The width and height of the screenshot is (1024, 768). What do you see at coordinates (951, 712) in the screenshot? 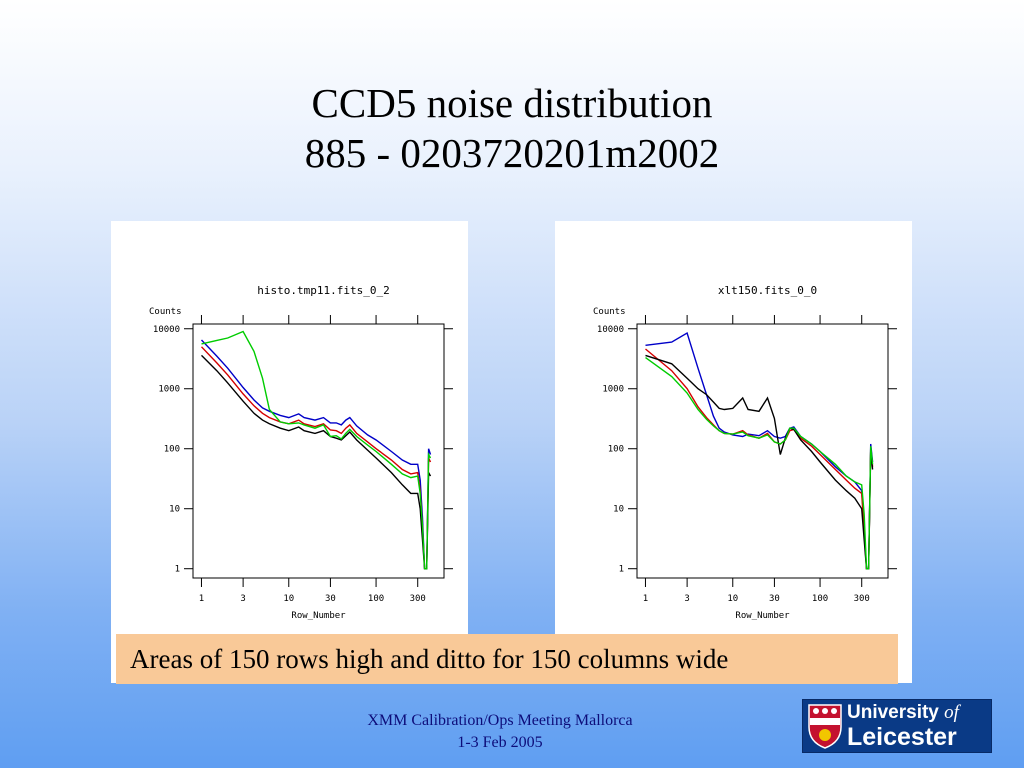
I see `logo-word-of: of` at bounding box center [951, 712].